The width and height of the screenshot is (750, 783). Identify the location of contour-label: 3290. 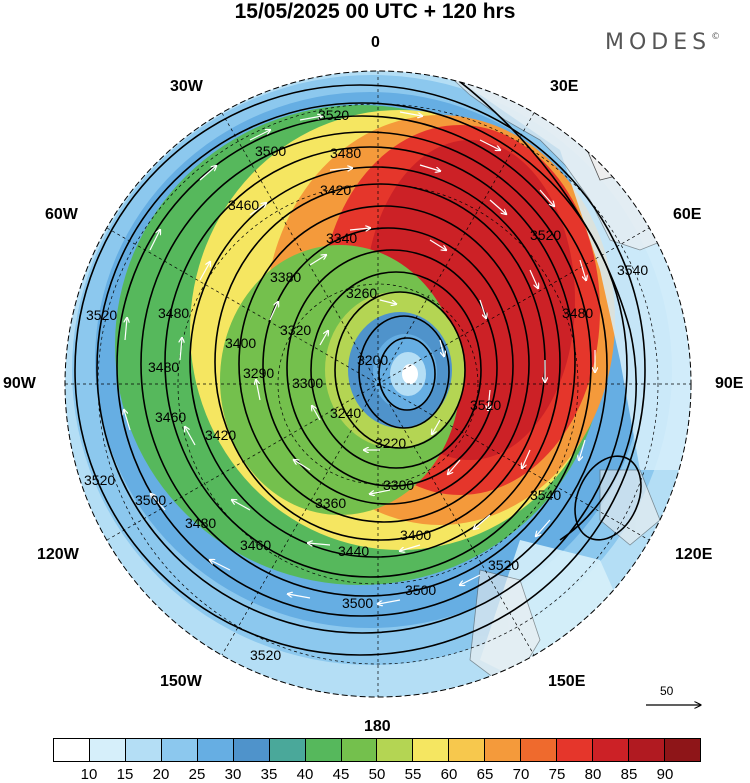
(258, 373).